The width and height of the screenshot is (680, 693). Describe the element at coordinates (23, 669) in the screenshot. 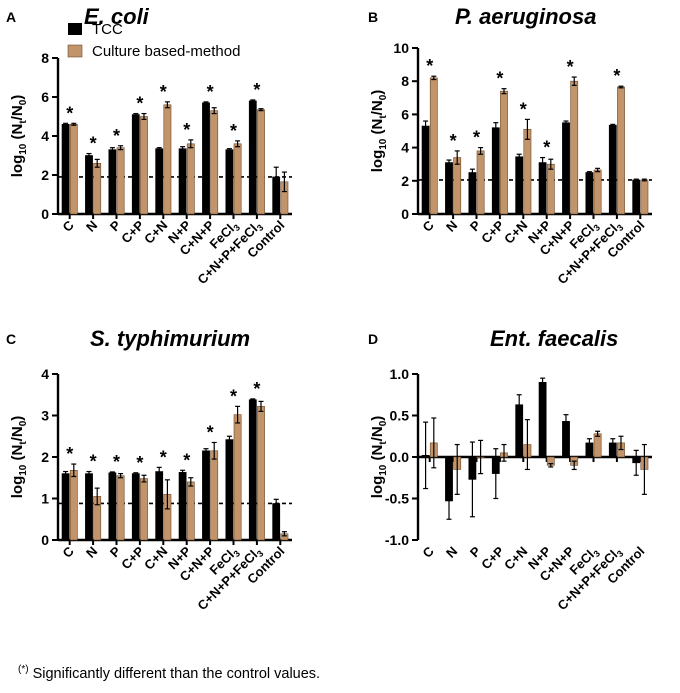

I see `footnote-marker: (*)` at that location.